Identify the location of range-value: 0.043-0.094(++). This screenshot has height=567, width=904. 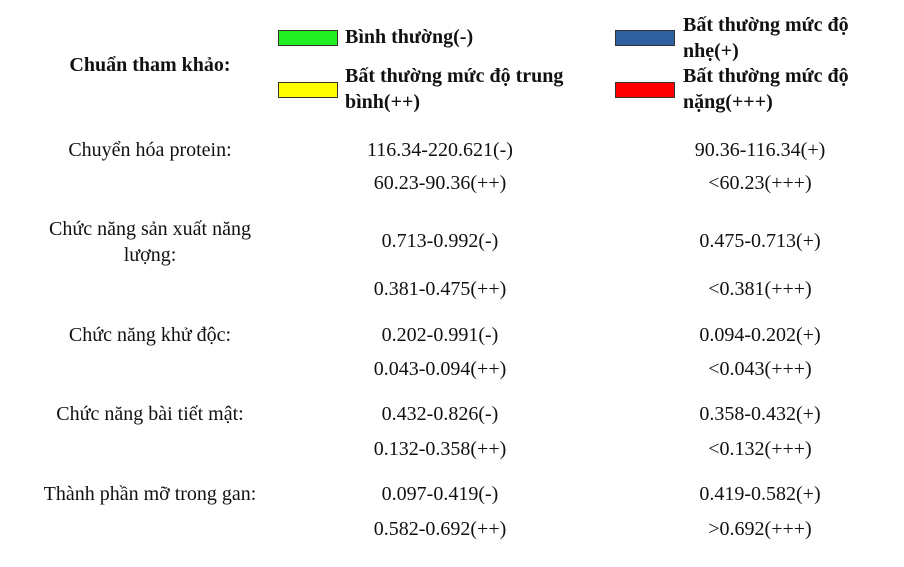
(440, 369).